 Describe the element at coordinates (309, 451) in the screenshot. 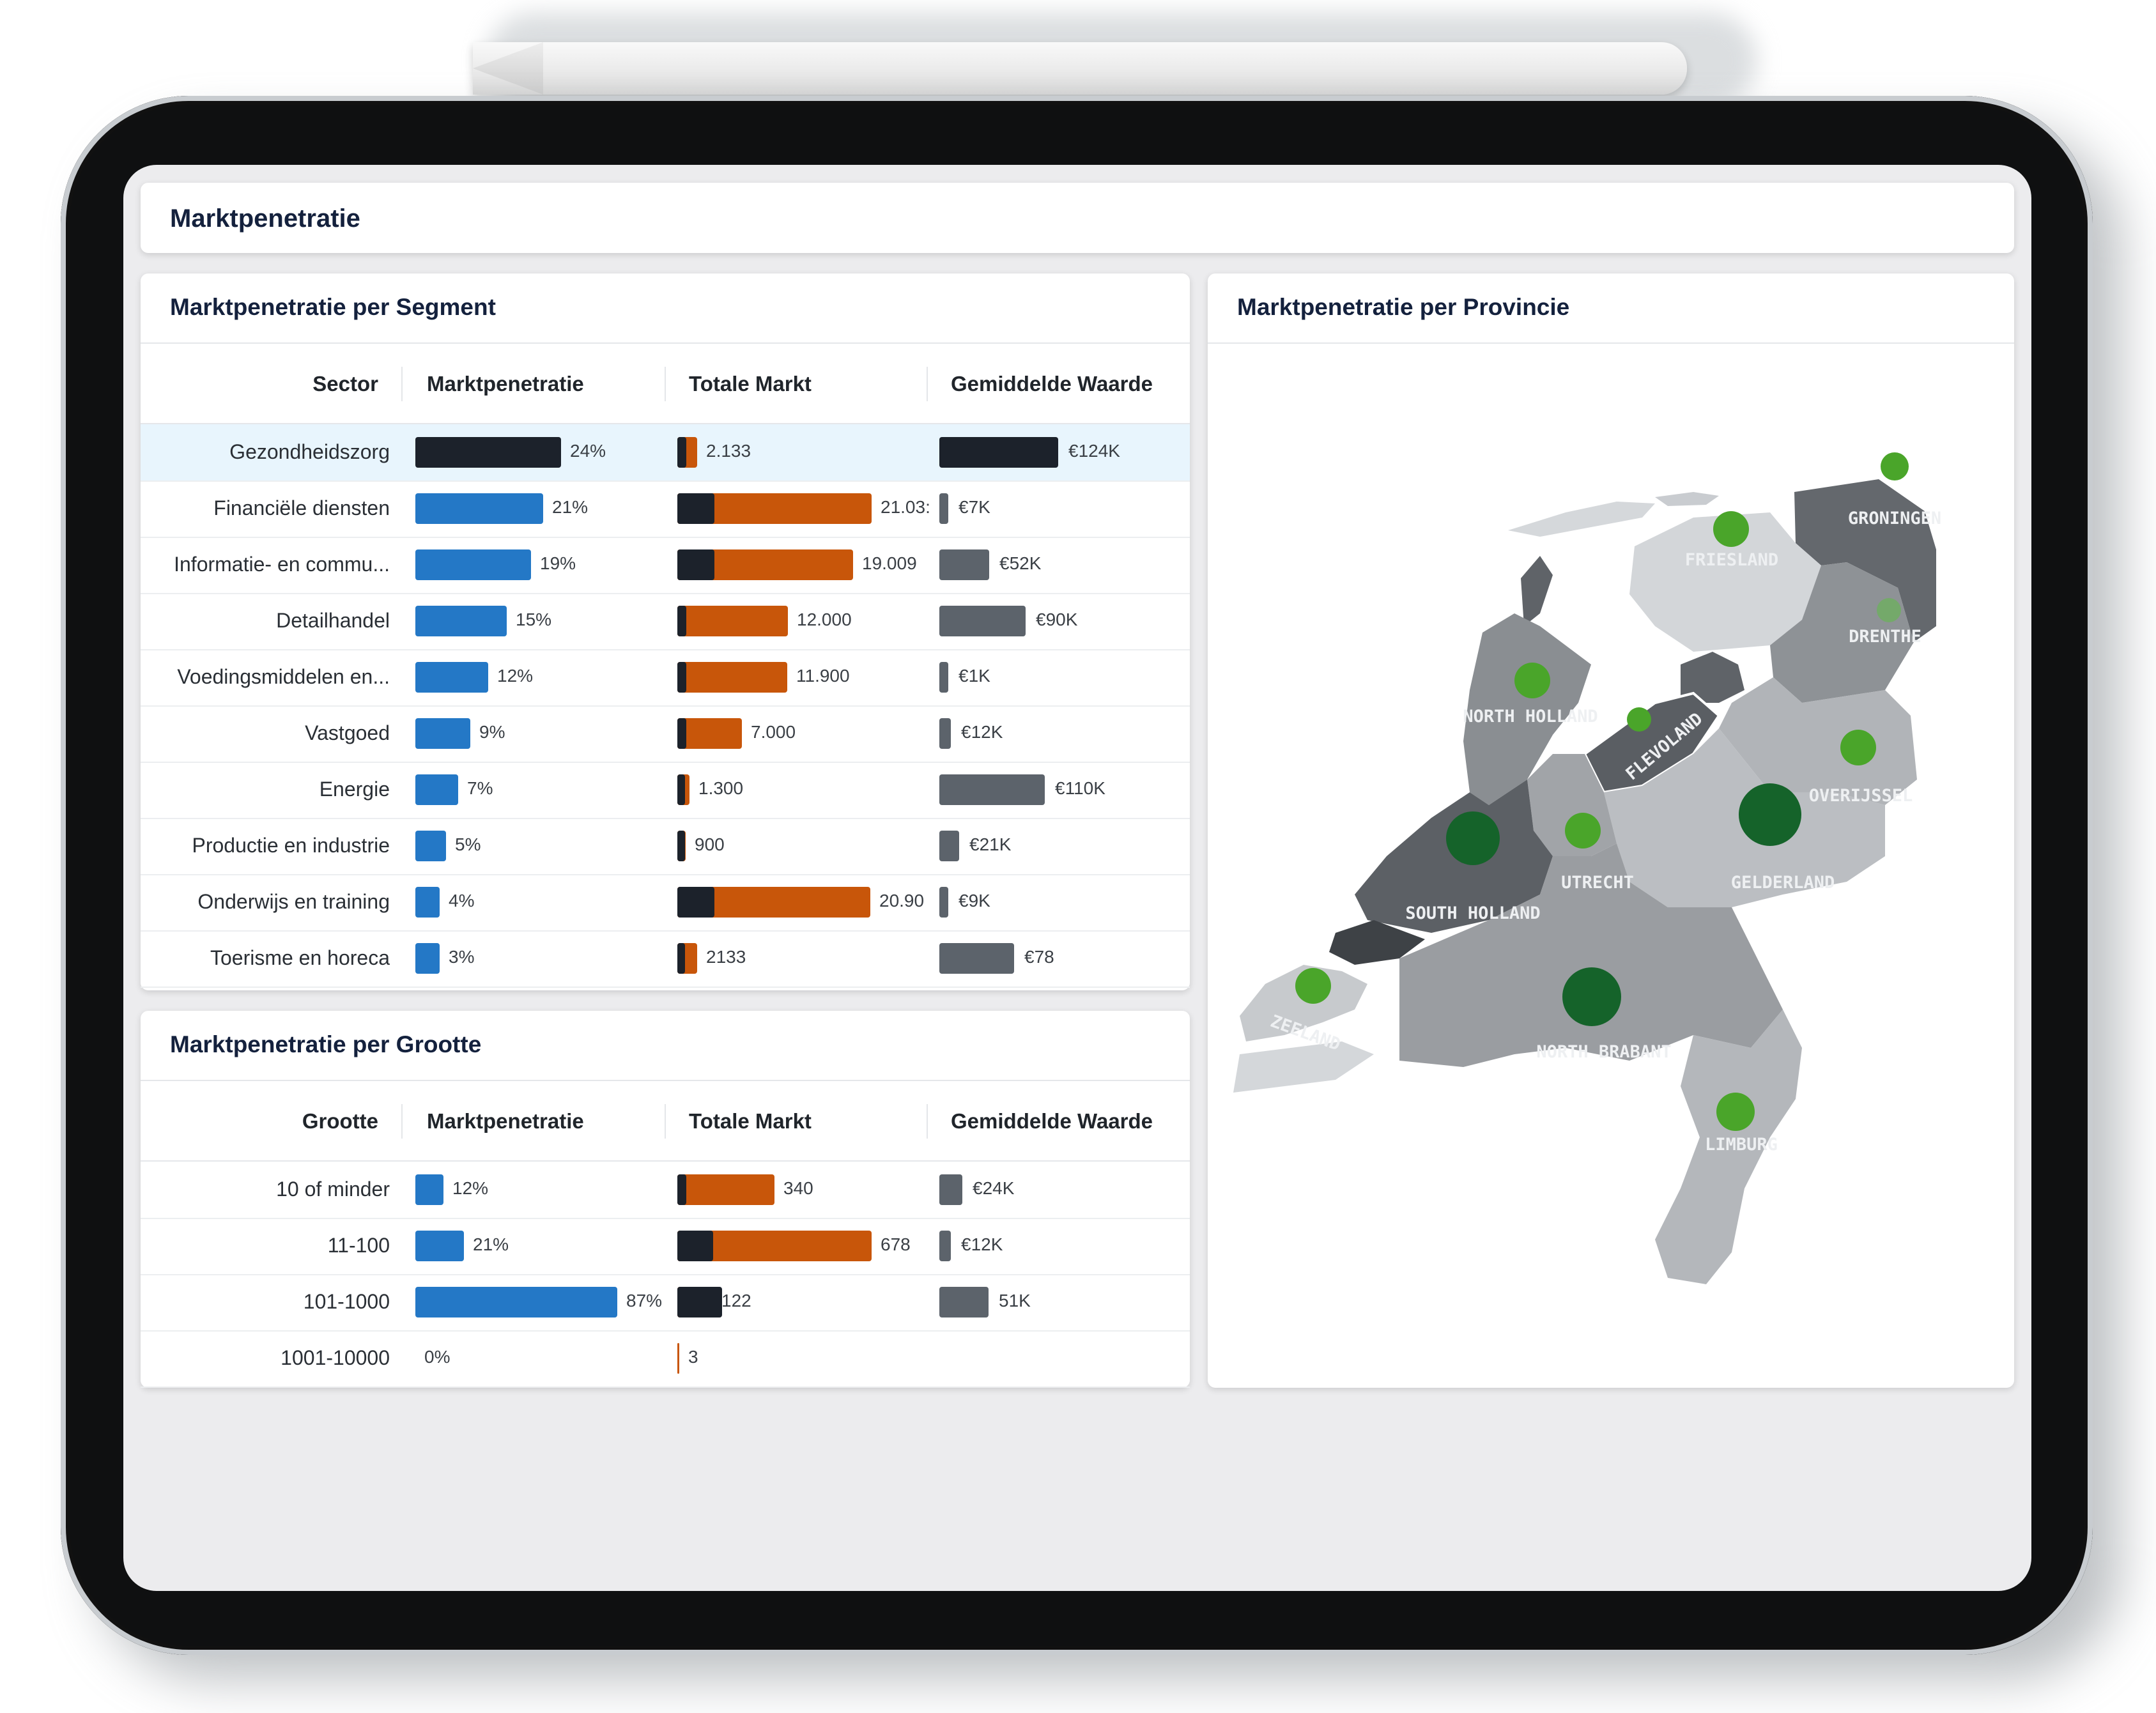

I see `row-label: Gezondheidszorg` at that location.